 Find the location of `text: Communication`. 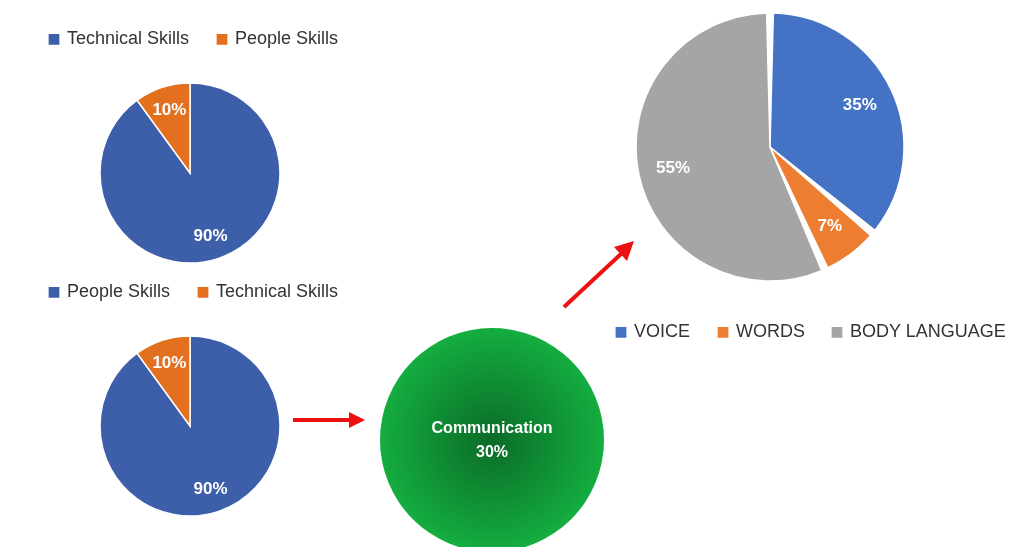

text: Communication is located at coordinates (492, 427).